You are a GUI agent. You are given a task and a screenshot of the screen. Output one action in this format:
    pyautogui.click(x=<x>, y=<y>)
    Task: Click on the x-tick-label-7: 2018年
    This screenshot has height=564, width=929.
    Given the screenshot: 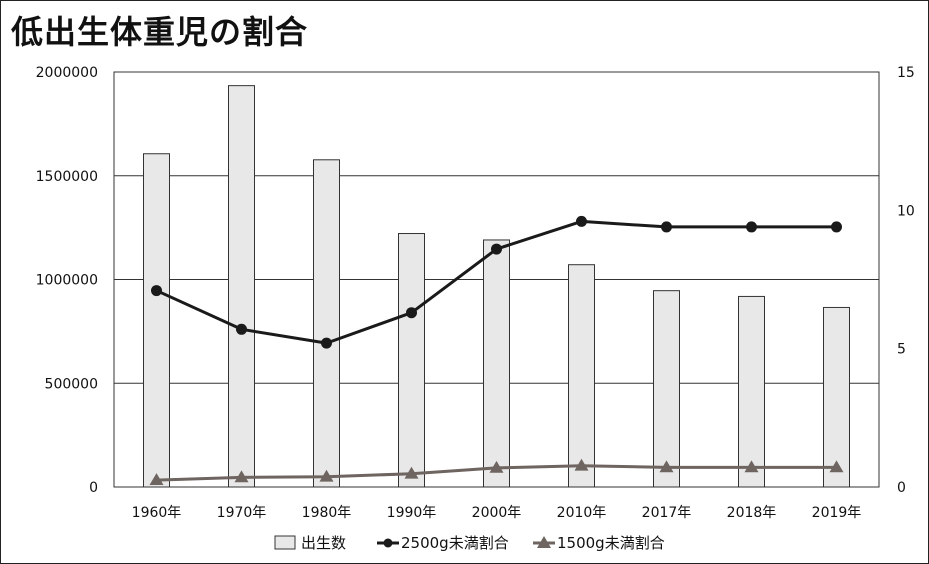 What is the action you would take?
    pyautogui.click(x=752, y=513)
    